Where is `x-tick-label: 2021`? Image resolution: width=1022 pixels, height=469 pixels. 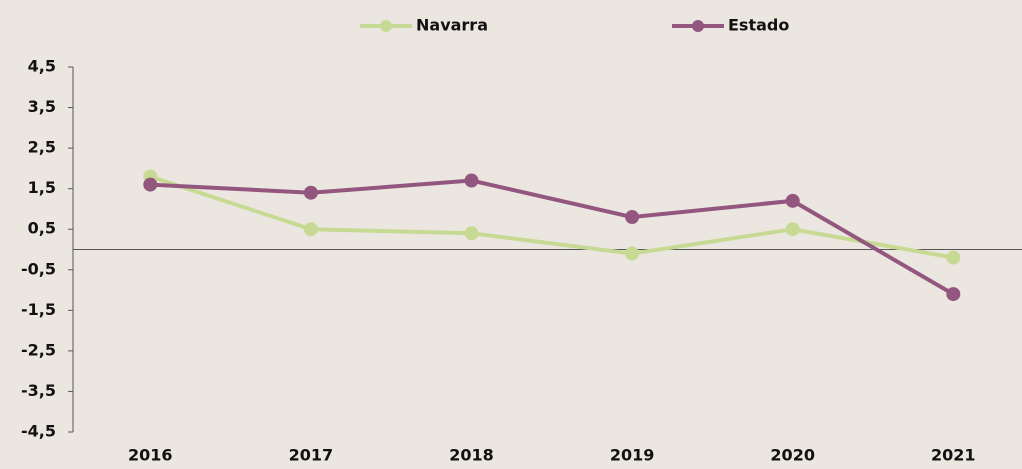 x-tick-label: 2021 is located at coordinates (953, 455).